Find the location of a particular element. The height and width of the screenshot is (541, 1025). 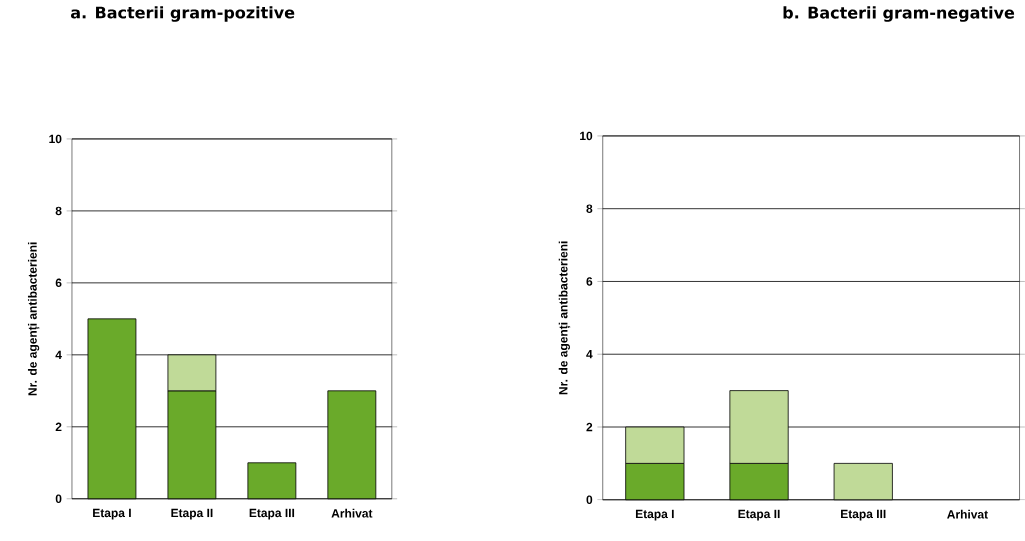

chart-title: b. Bacterii gram-negative is located at coordinates (899, 14).